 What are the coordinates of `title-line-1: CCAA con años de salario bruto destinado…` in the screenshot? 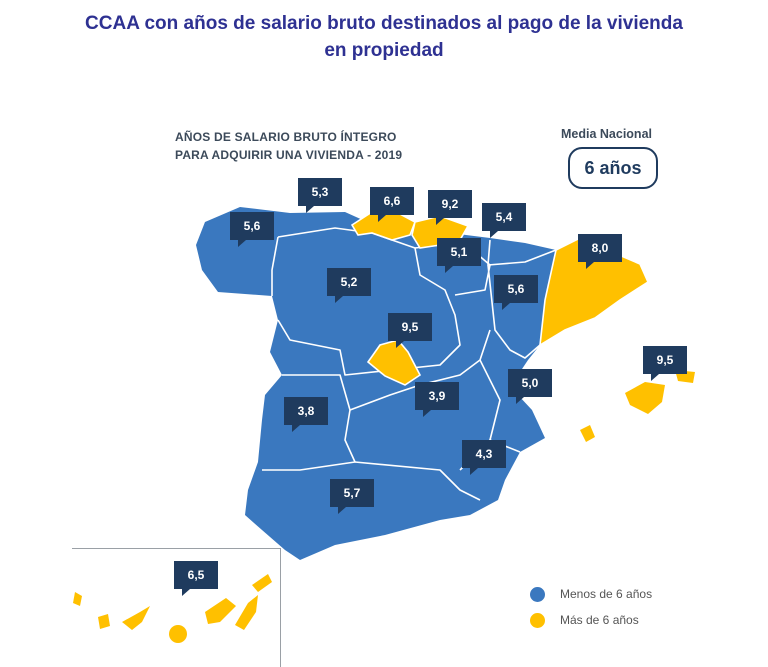 It's located at (384, 23).